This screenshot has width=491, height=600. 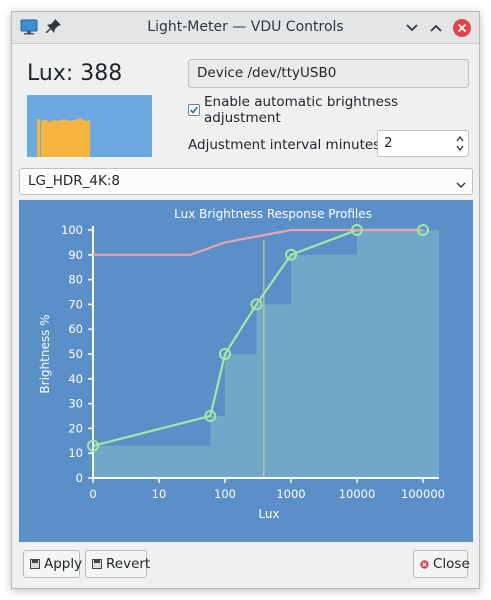 I want to click on close-button: Close, so click(x=441, y=564).